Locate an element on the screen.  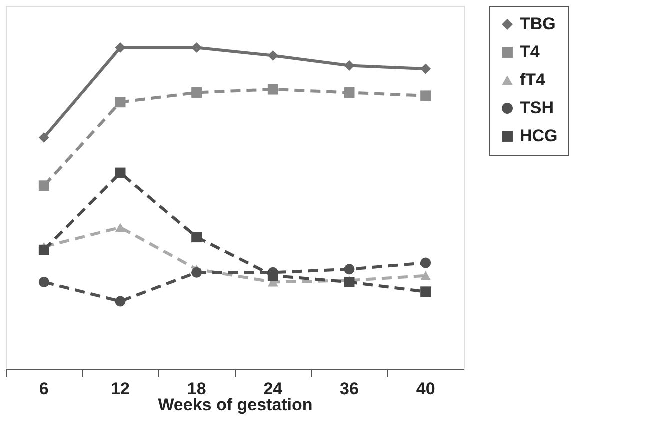
legend-label: fT4 is located at coordinates (533, 80).